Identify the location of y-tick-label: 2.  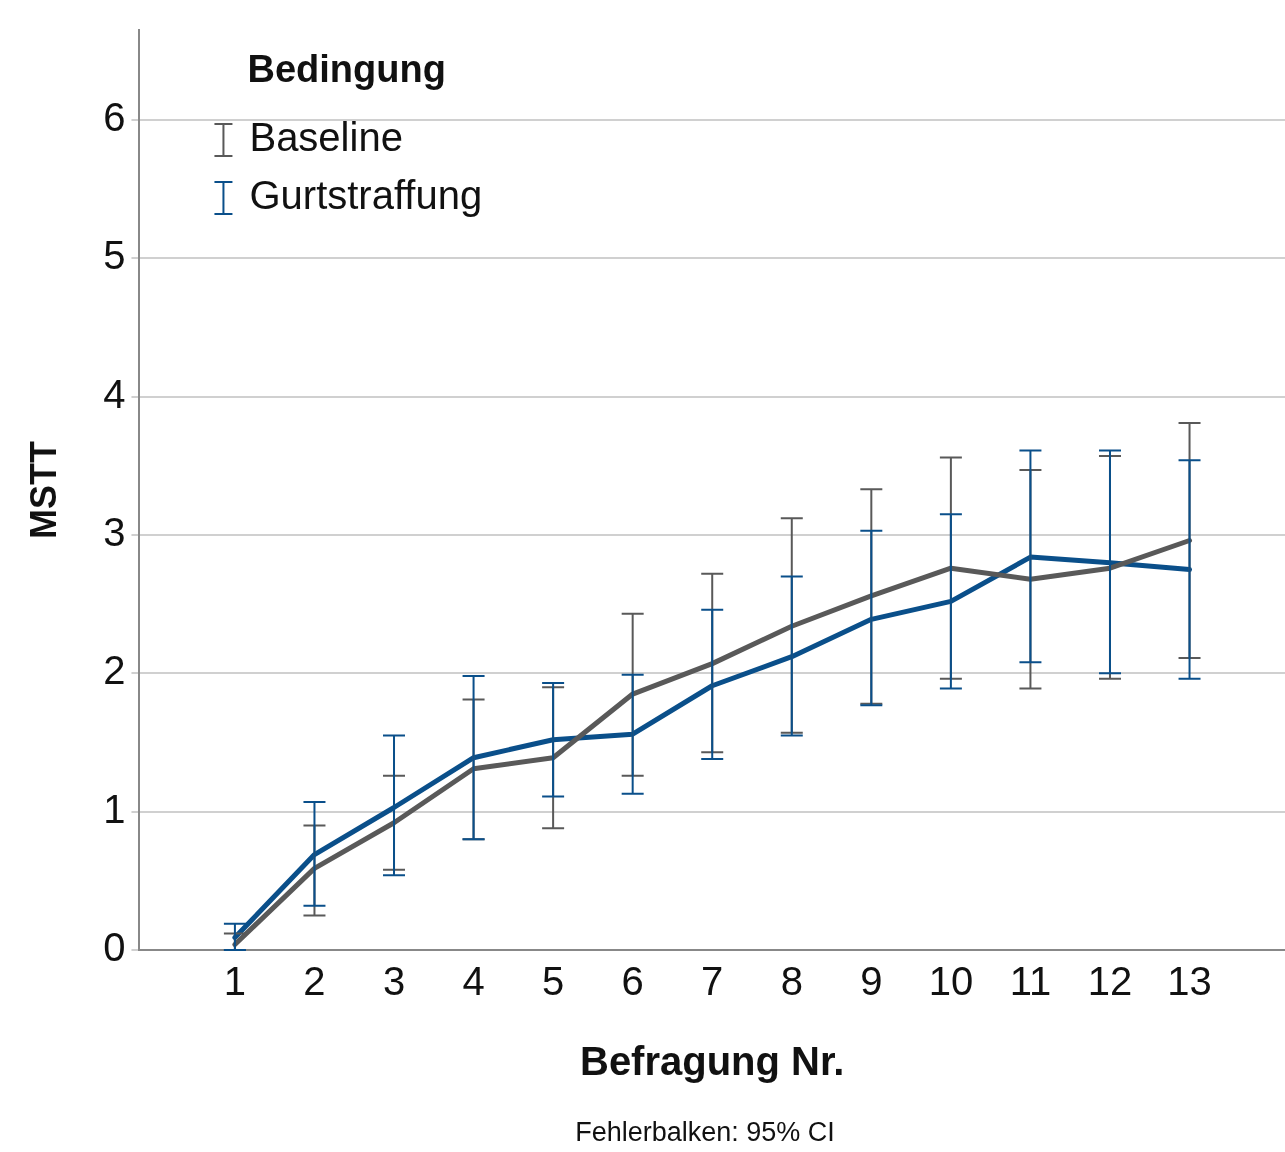
(114, 670).